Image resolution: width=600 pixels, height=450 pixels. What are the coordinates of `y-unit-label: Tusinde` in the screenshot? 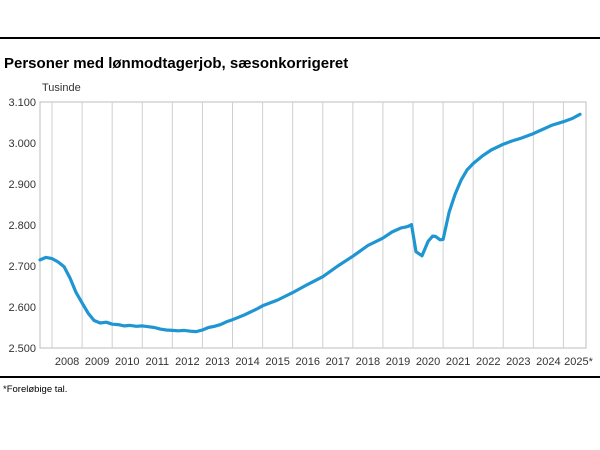 It's located at (61, 88).